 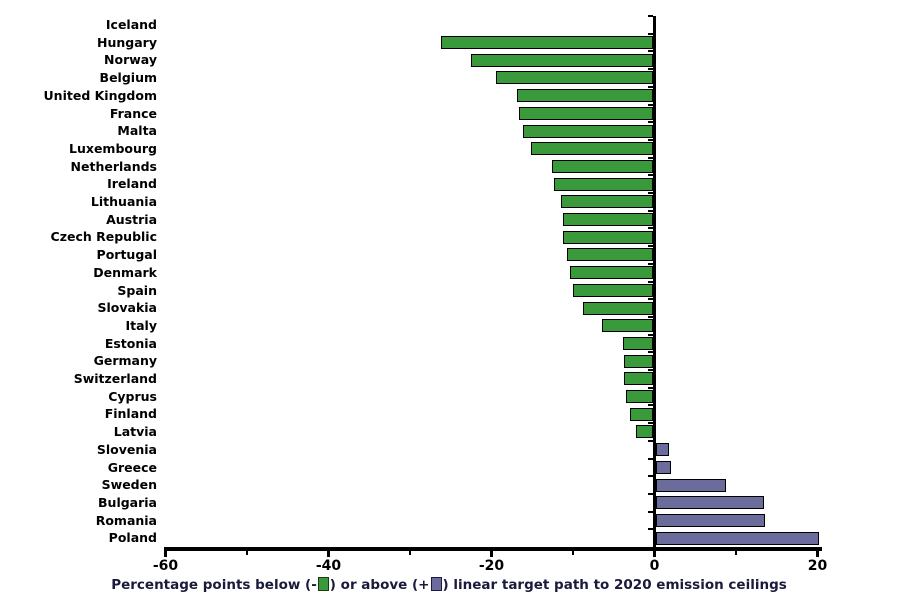 I want to click on country-label: Norway, so click(x=130, y=60).